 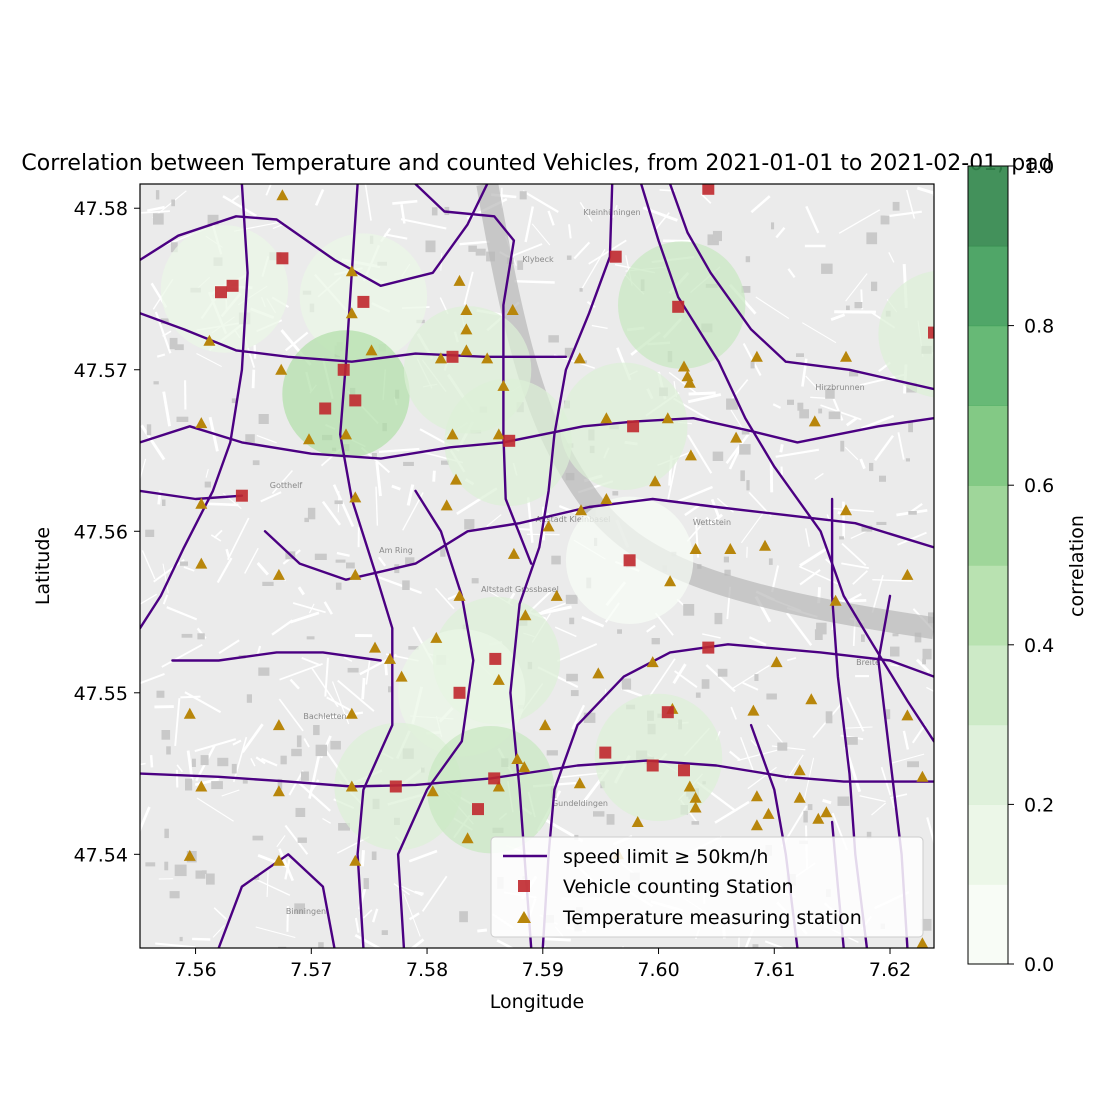 What do you see at coordinates (868, 662) in the screenshot?
I see `map-label: Breite` at bounding box center [868, 662].